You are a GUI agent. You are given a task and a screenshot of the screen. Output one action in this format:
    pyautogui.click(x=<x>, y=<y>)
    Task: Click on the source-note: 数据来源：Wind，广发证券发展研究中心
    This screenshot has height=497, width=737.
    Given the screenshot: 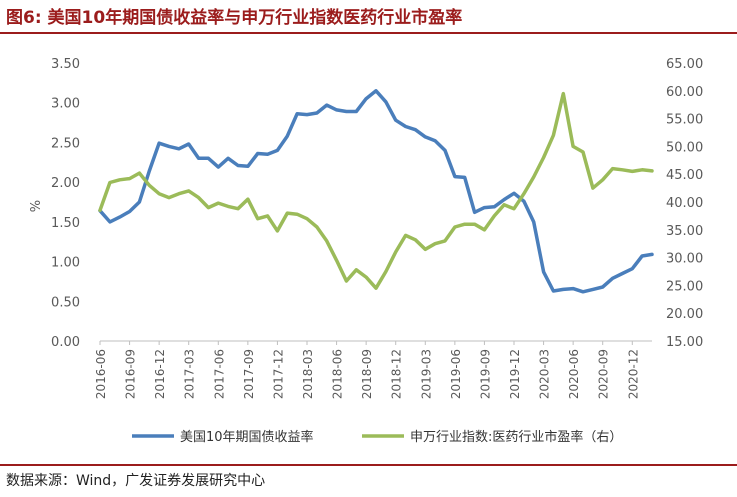 What is the action you would take?
    pyautogui.click(x=136, y=481)
    